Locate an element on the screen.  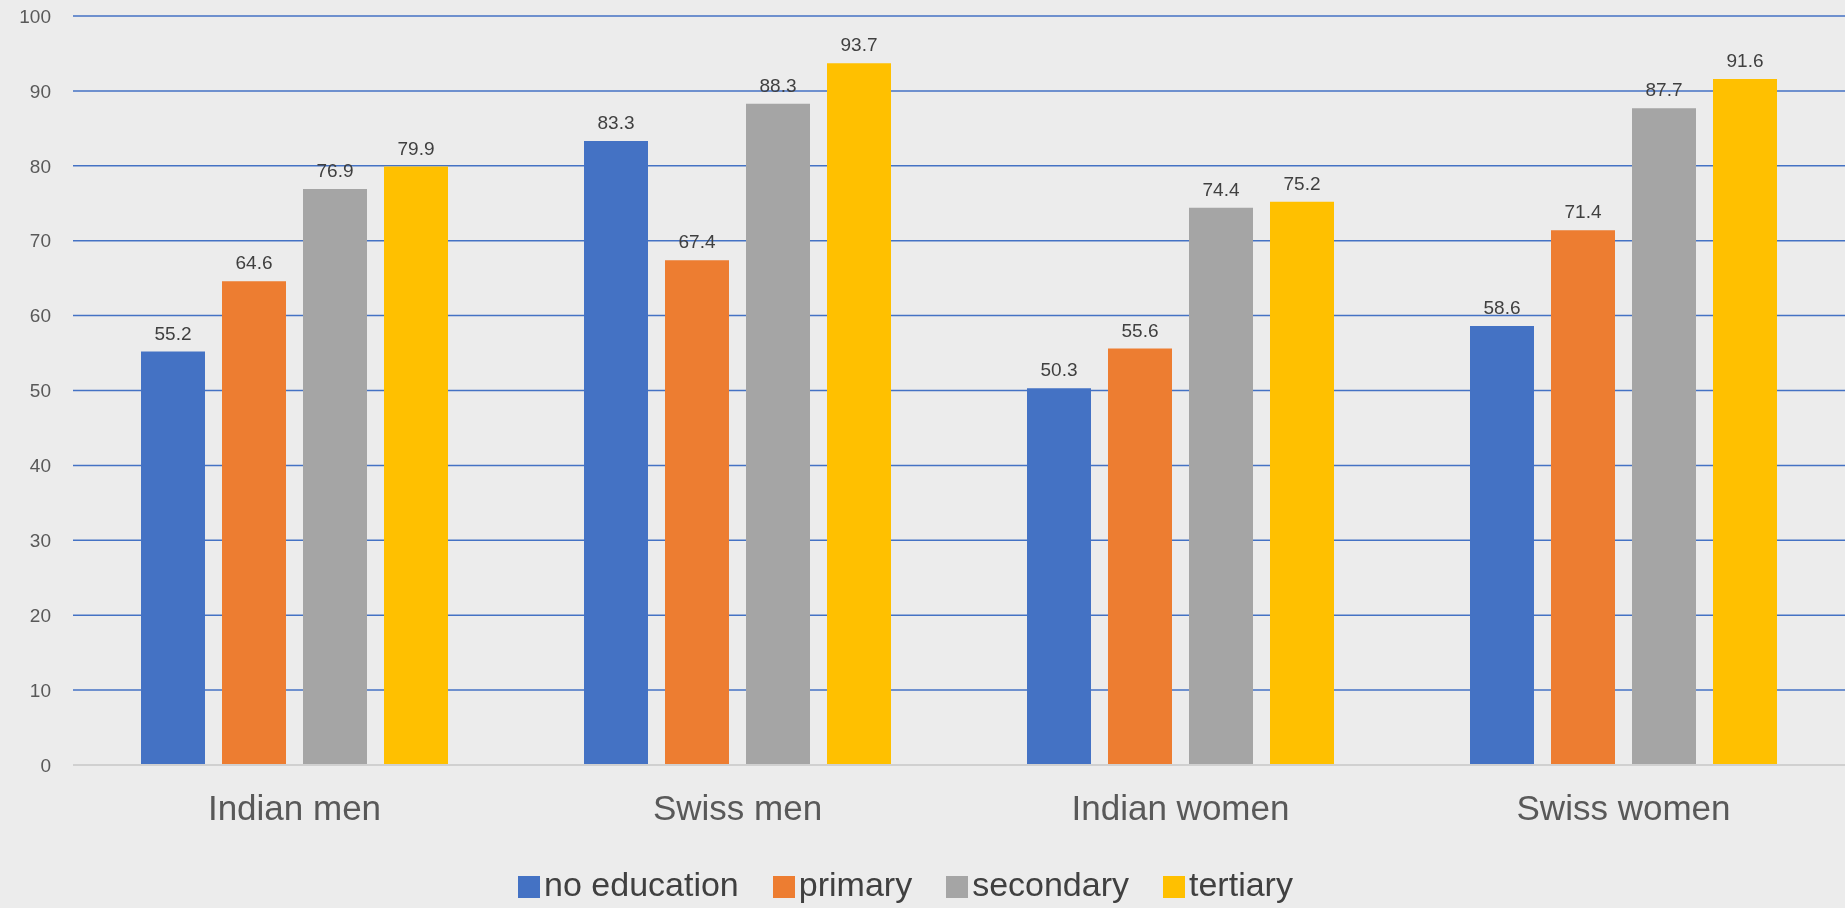
legend-label: primary is located at coordinates (855, 884).